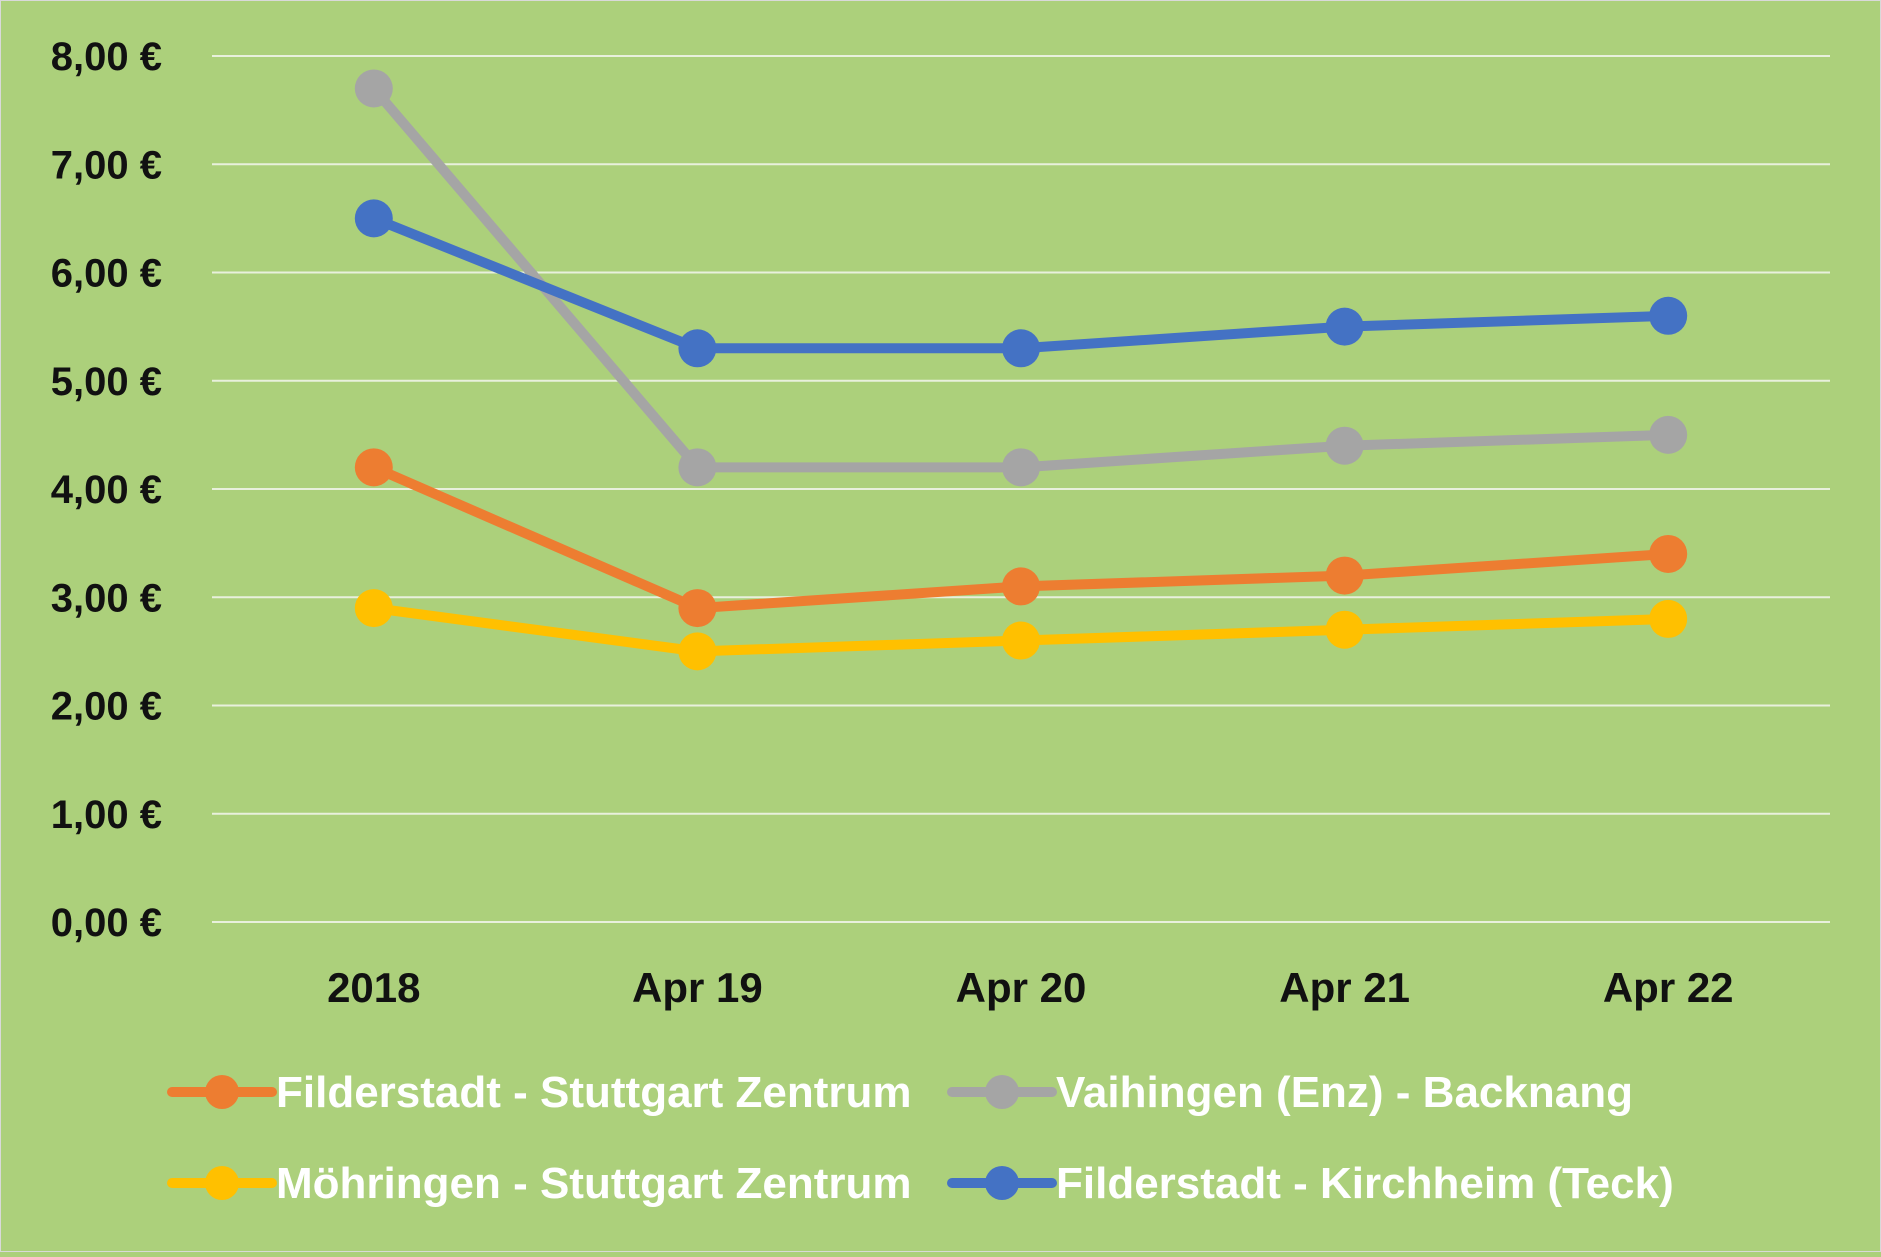 The image size is (1881, 1257). What do you see at coordinates (1668, 987) in the screenshot?
I see `x-tick-label: Apr 22` at bounding box center [1668, 987].